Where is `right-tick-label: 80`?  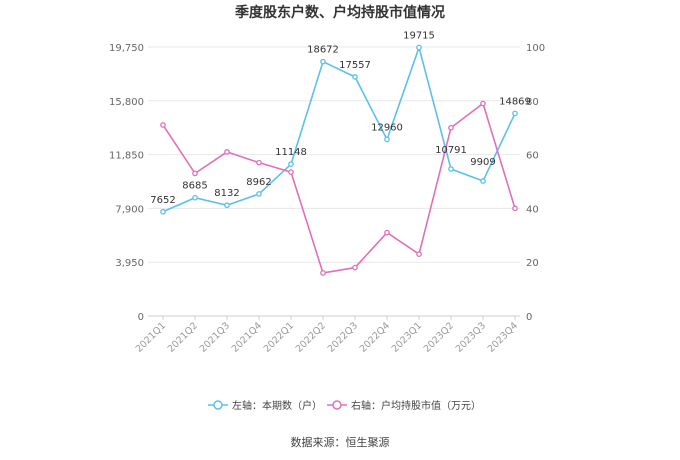 right-tick-label: 80 is located at coordinates (532, 102).